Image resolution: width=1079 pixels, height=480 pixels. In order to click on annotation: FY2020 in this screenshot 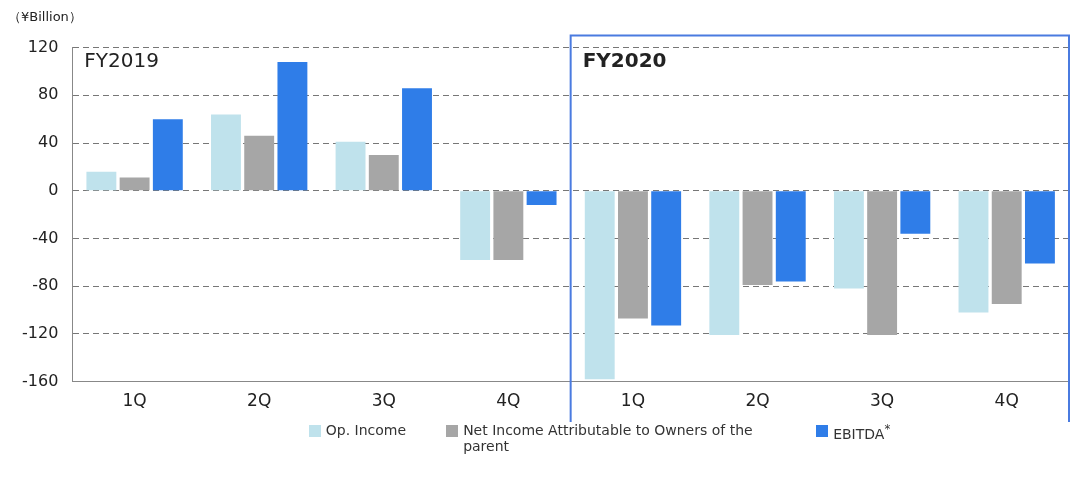, I will do `click(624, 59)`.